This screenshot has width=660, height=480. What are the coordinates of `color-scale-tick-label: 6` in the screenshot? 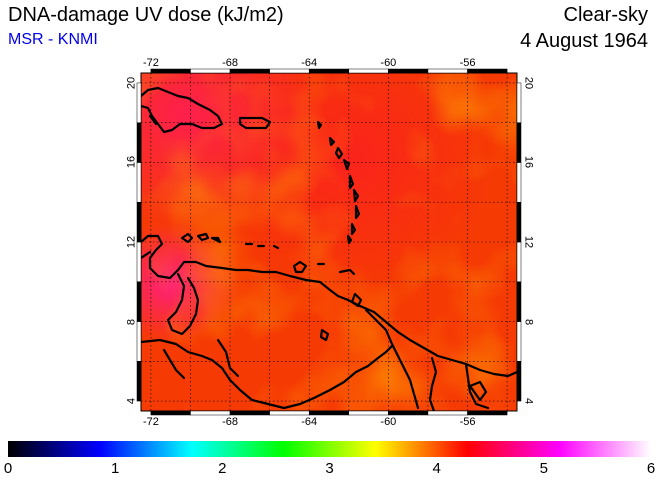 It's located at (651, 468).